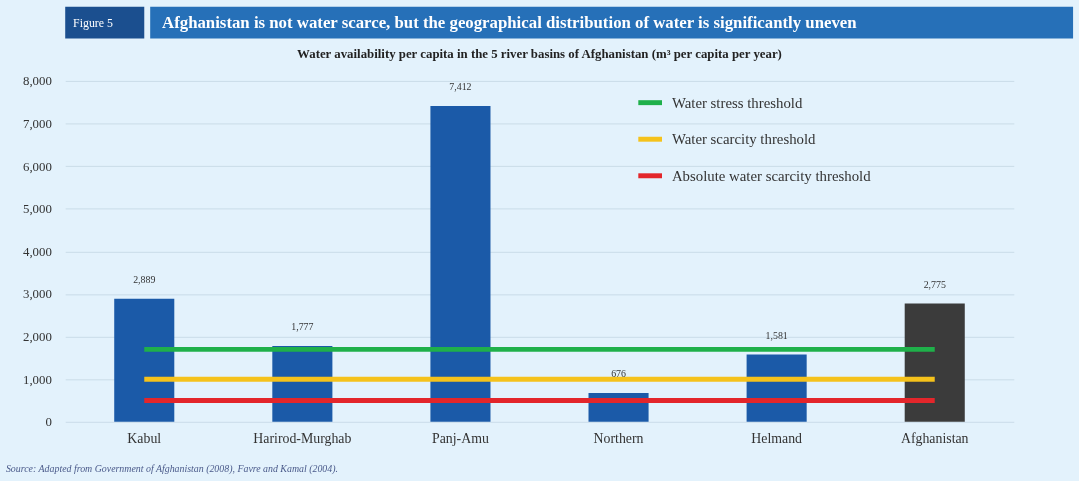 The height and width of the screenshot is (492, 1079). I want to click on y-tick-label: 7,000, so click(37, 123).